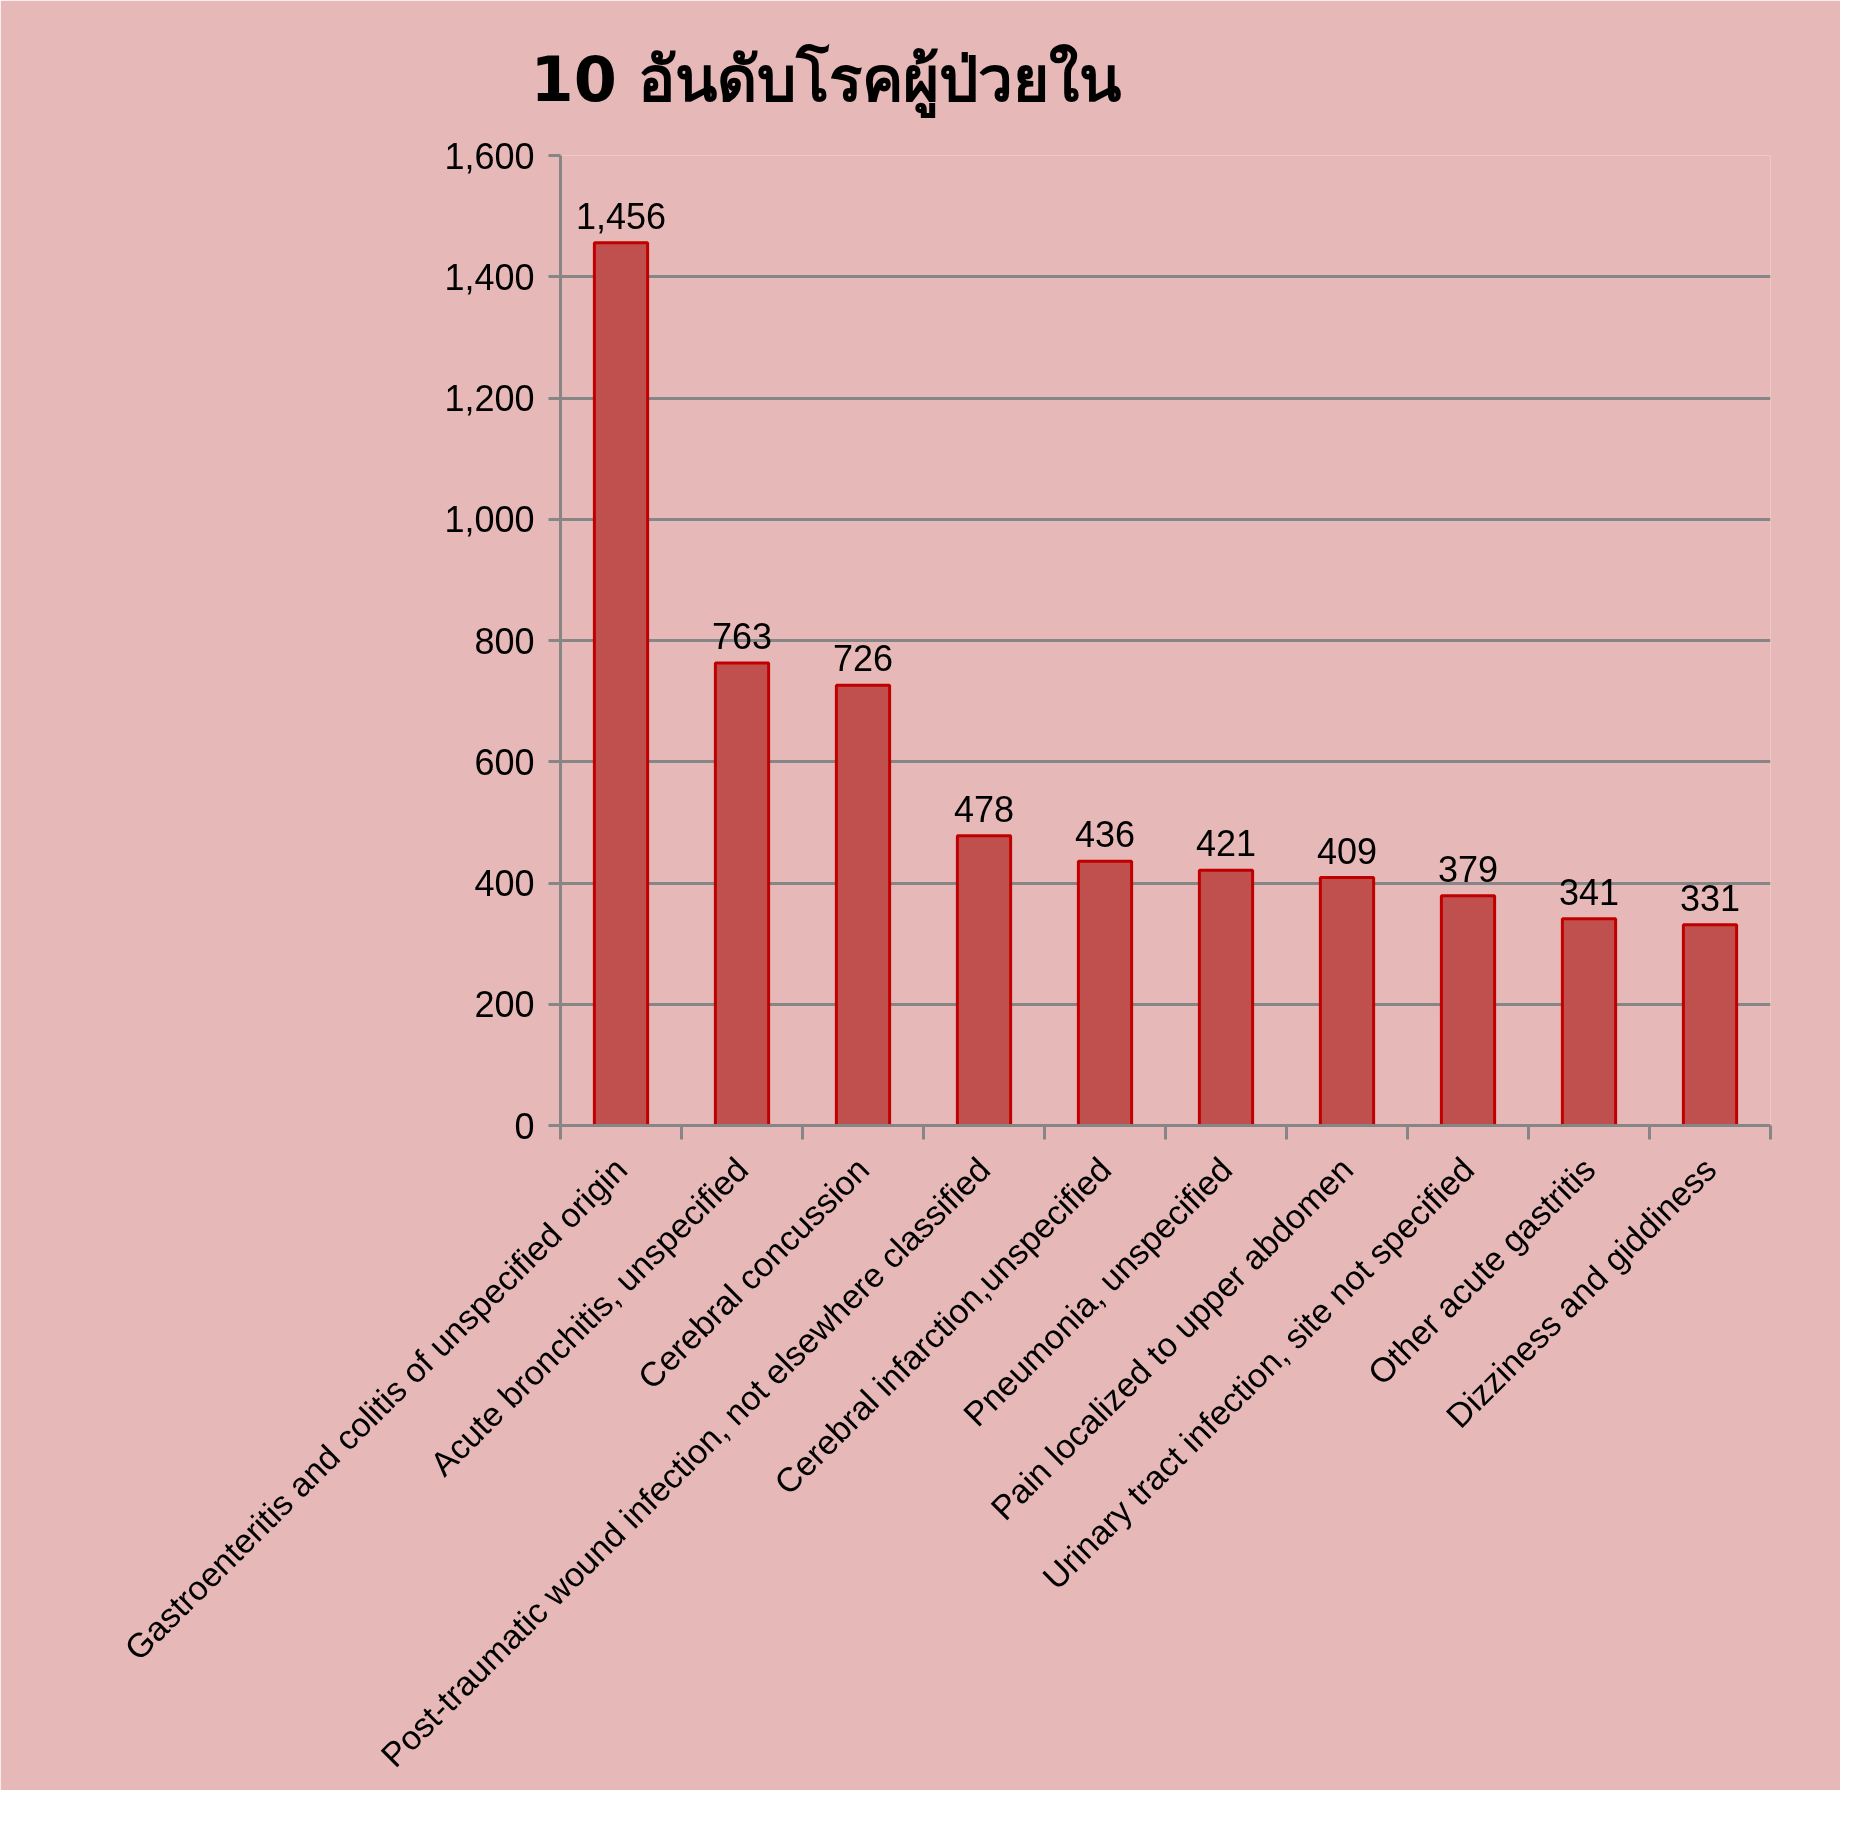 The image size is (1852, 1825). I want to click on y-tick-label: 800, so click(504, 641).